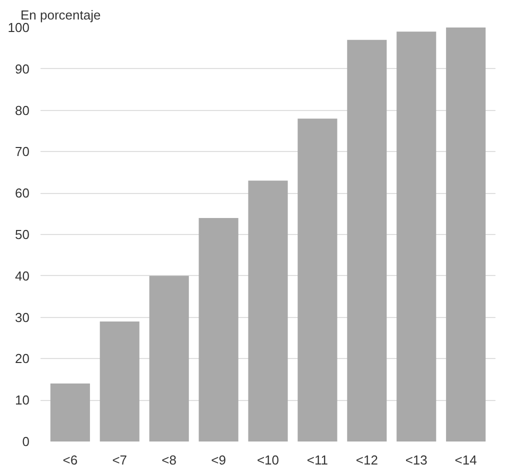 This screenshot has height=476, width=505. What do you see at coordinates (22, 400) in the screenshot?
I see `y-tick-label: 10` at bounding box center [22, 400].